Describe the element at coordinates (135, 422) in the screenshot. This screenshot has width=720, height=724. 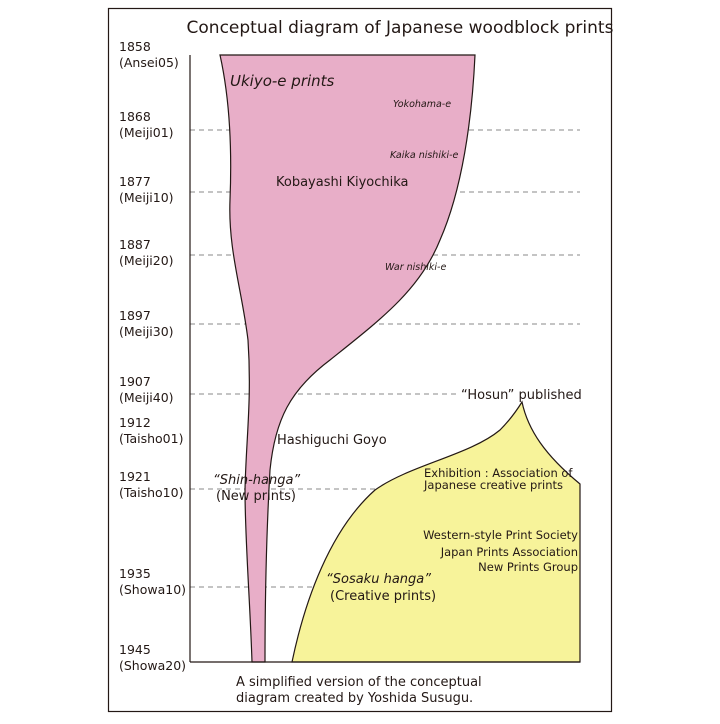
I see `timeline-year: 1912` at that location.